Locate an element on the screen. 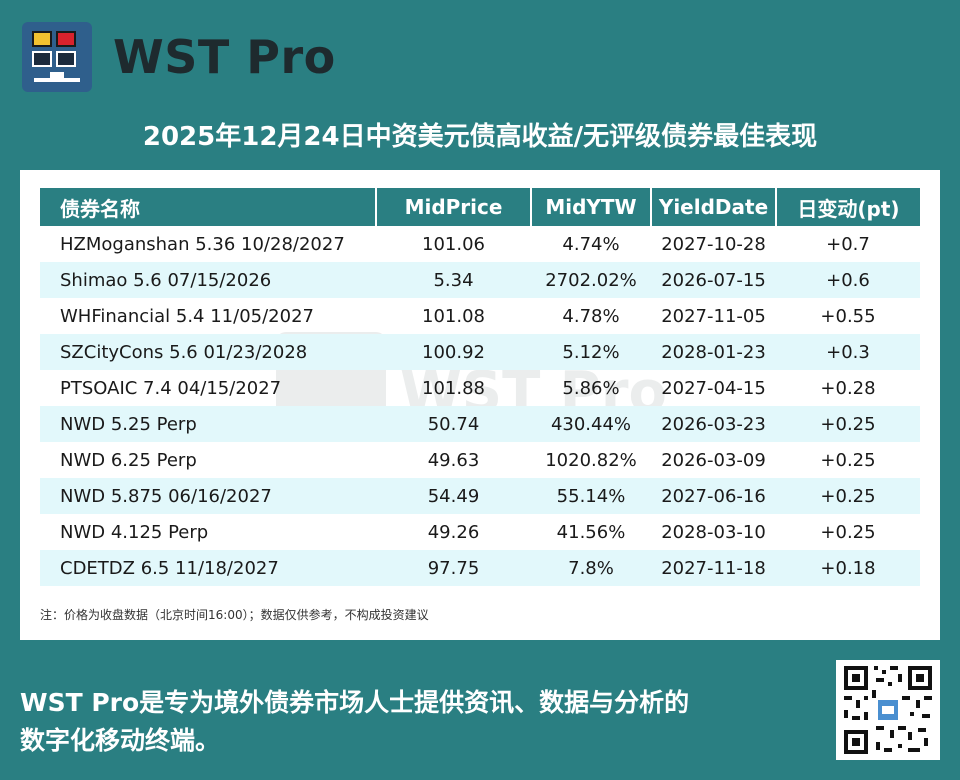 The width and height of the screenshot is (960, 780). mid-price-cell: 101.88 is located at coordinates (453, 388).